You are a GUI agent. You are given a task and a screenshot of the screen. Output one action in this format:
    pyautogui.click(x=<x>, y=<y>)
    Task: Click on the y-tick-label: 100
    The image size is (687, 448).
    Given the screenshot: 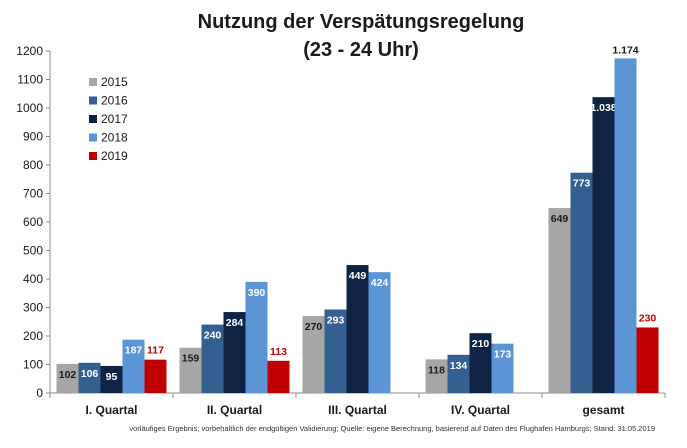 What is the action you would take?
    pyautogui.click(x=33, y=365)
    